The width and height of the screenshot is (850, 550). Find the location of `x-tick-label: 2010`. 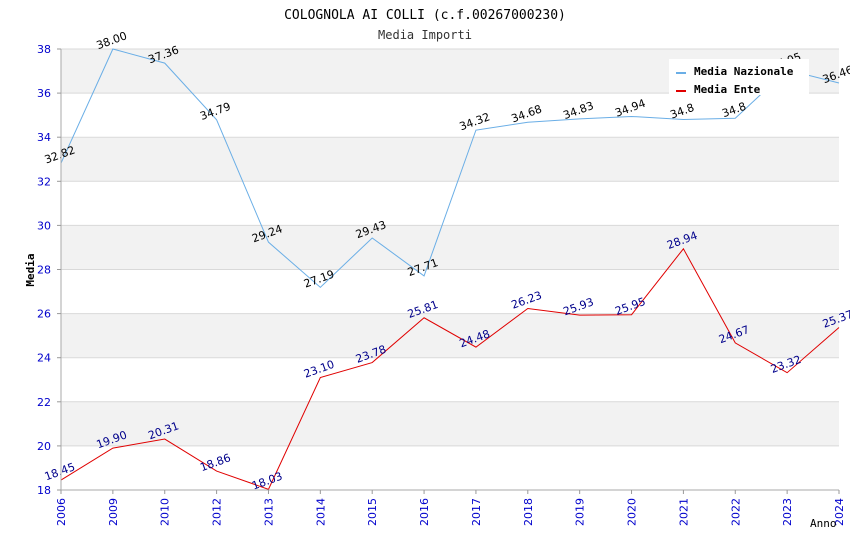

x-tick-label: 2010 is located at coordinates (165, 512).